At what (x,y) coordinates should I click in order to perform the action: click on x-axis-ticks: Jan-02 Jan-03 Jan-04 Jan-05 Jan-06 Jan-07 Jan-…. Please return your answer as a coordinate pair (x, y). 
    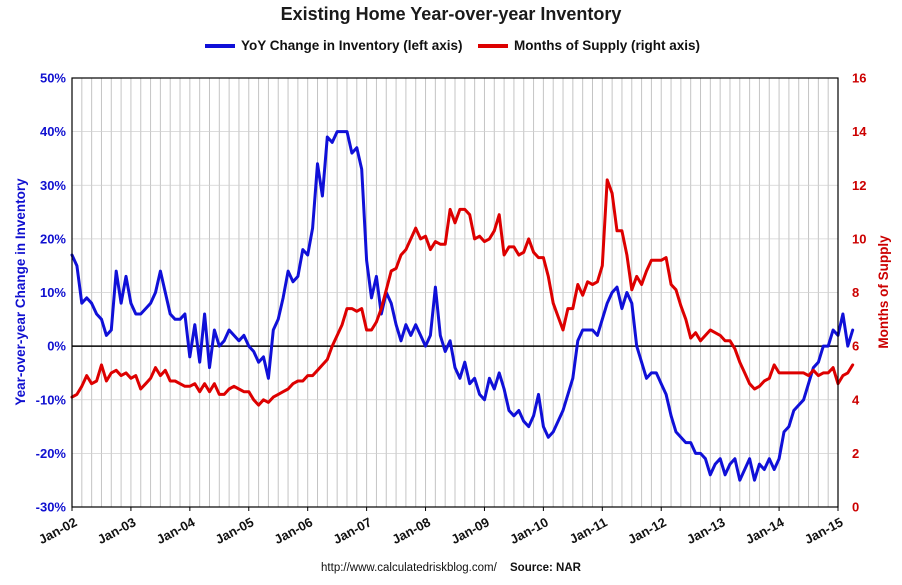
    Looking at the image, I should click on (440, 527).